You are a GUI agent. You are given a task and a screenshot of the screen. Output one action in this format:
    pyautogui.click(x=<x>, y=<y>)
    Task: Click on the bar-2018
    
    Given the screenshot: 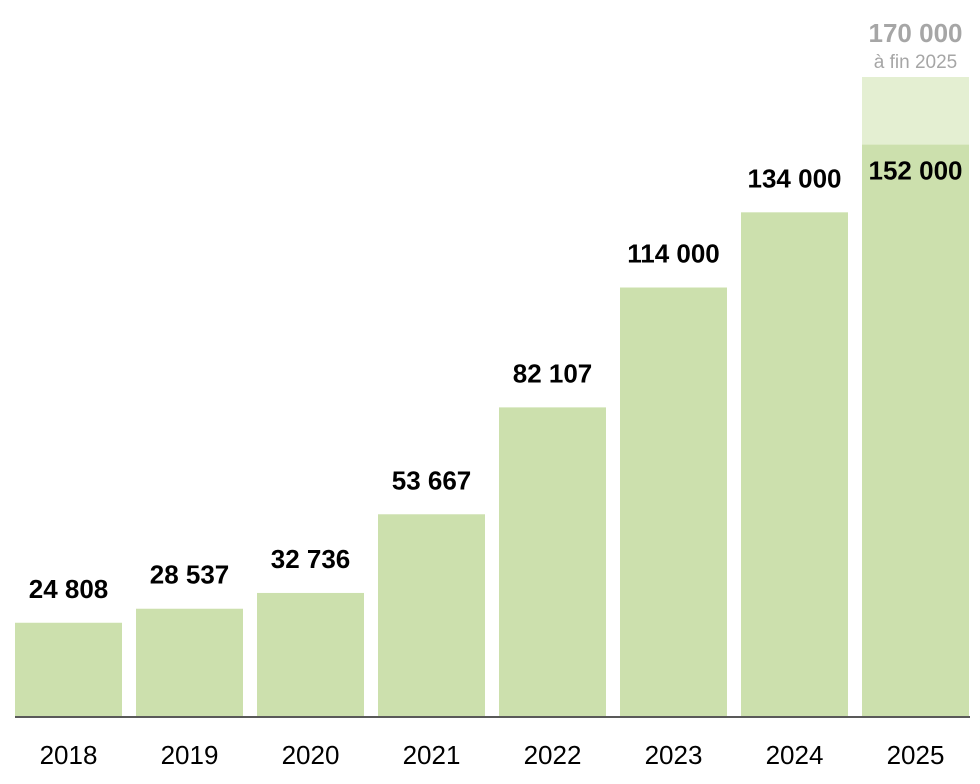 What is the action you would take?
    pyautogui.click(x=68, y=669)
    